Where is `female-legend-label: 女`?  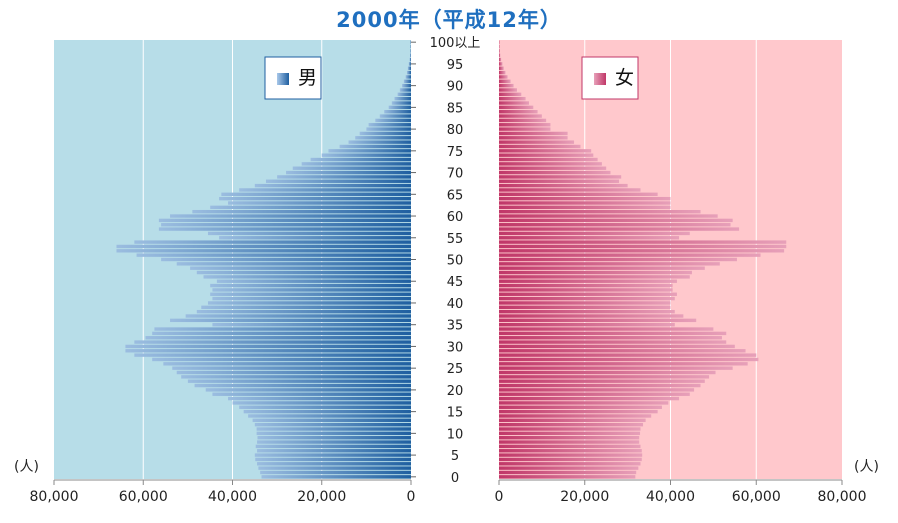
female-legend-label: 女 is located at coordinates (624, 78).